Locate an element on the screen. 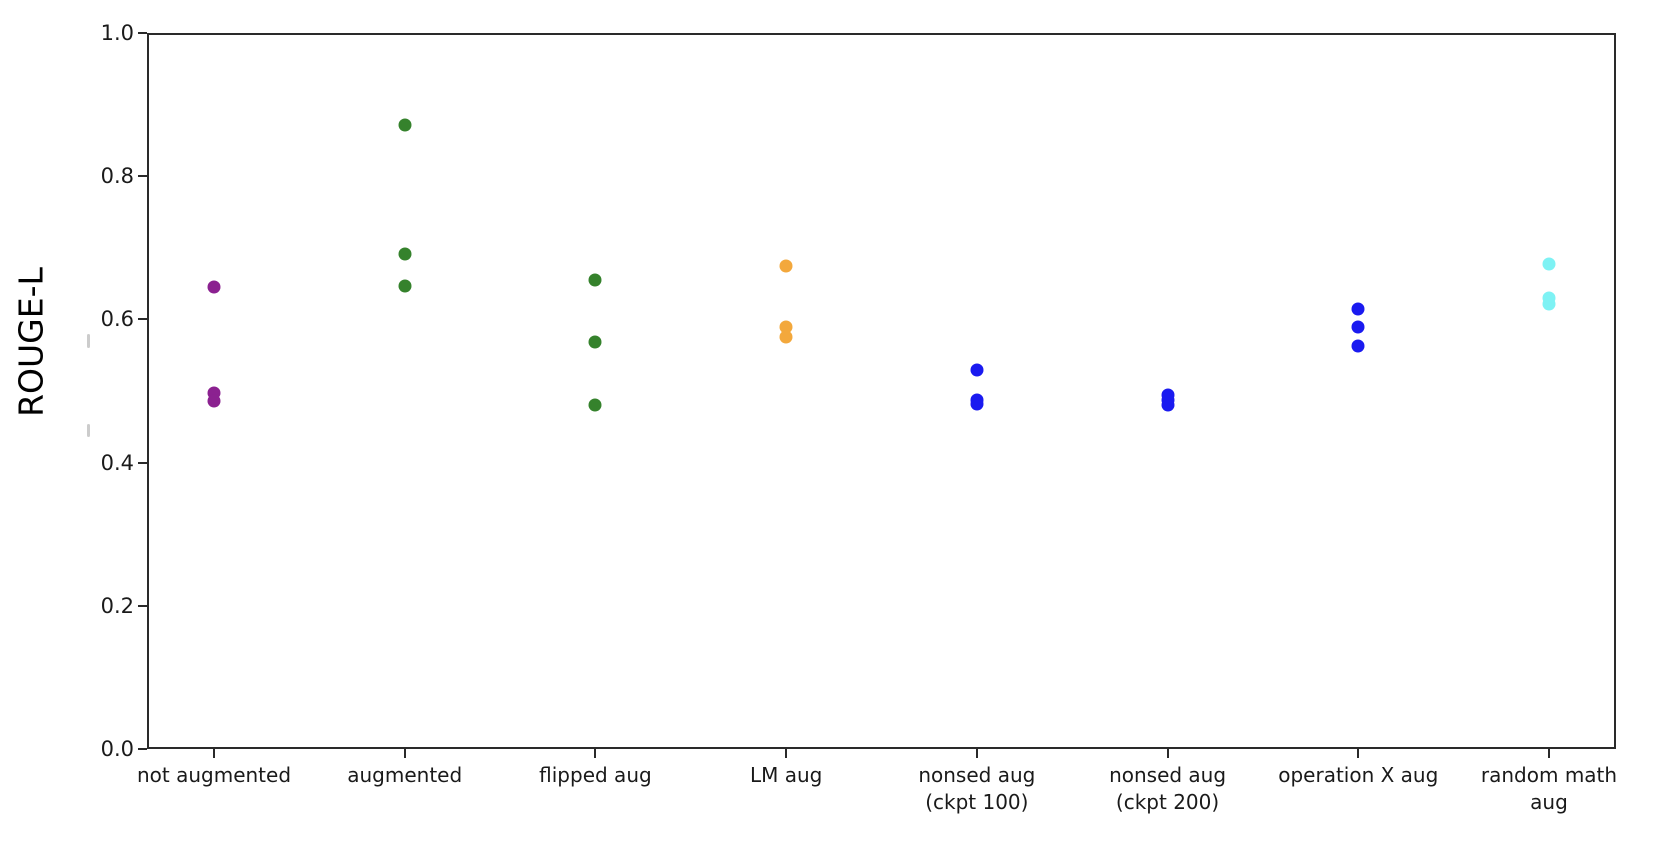 This screenshot has height=860, width=1658. x-tick-label: flipped aug is located at coordinates (595, 775).